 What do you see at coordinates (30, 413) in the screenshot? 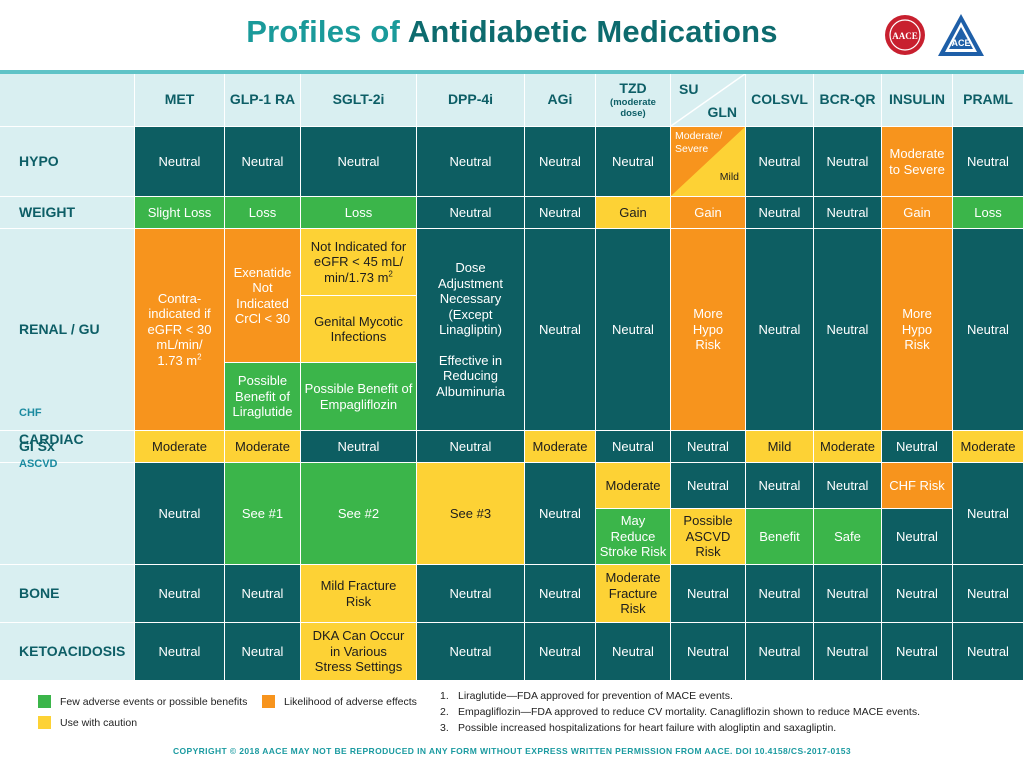
I see `row-chf-label: CHF` at bounding box center [30, 413].